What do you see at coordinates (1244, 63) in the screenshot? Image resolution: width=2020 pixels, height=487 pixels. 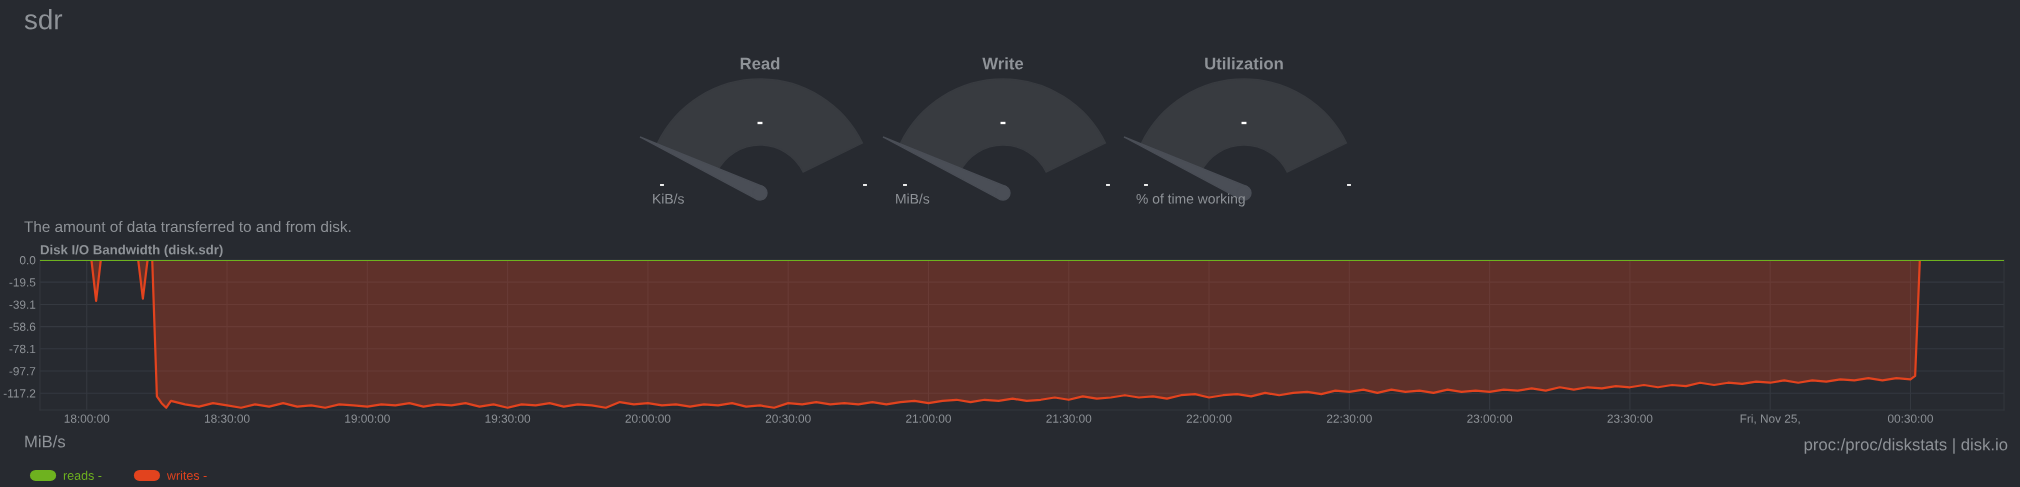 I see `text: Utilization` at bounding box center [1244, 63].